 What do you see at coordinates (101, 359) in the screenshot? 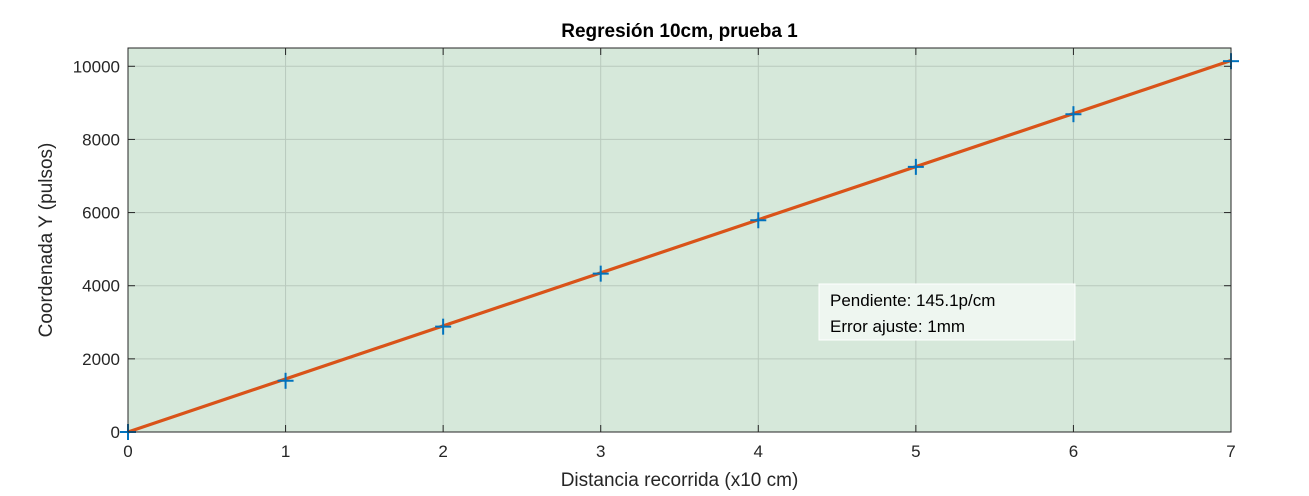
I see `y-tick-label: 2000` at bounding box center [101, 359].